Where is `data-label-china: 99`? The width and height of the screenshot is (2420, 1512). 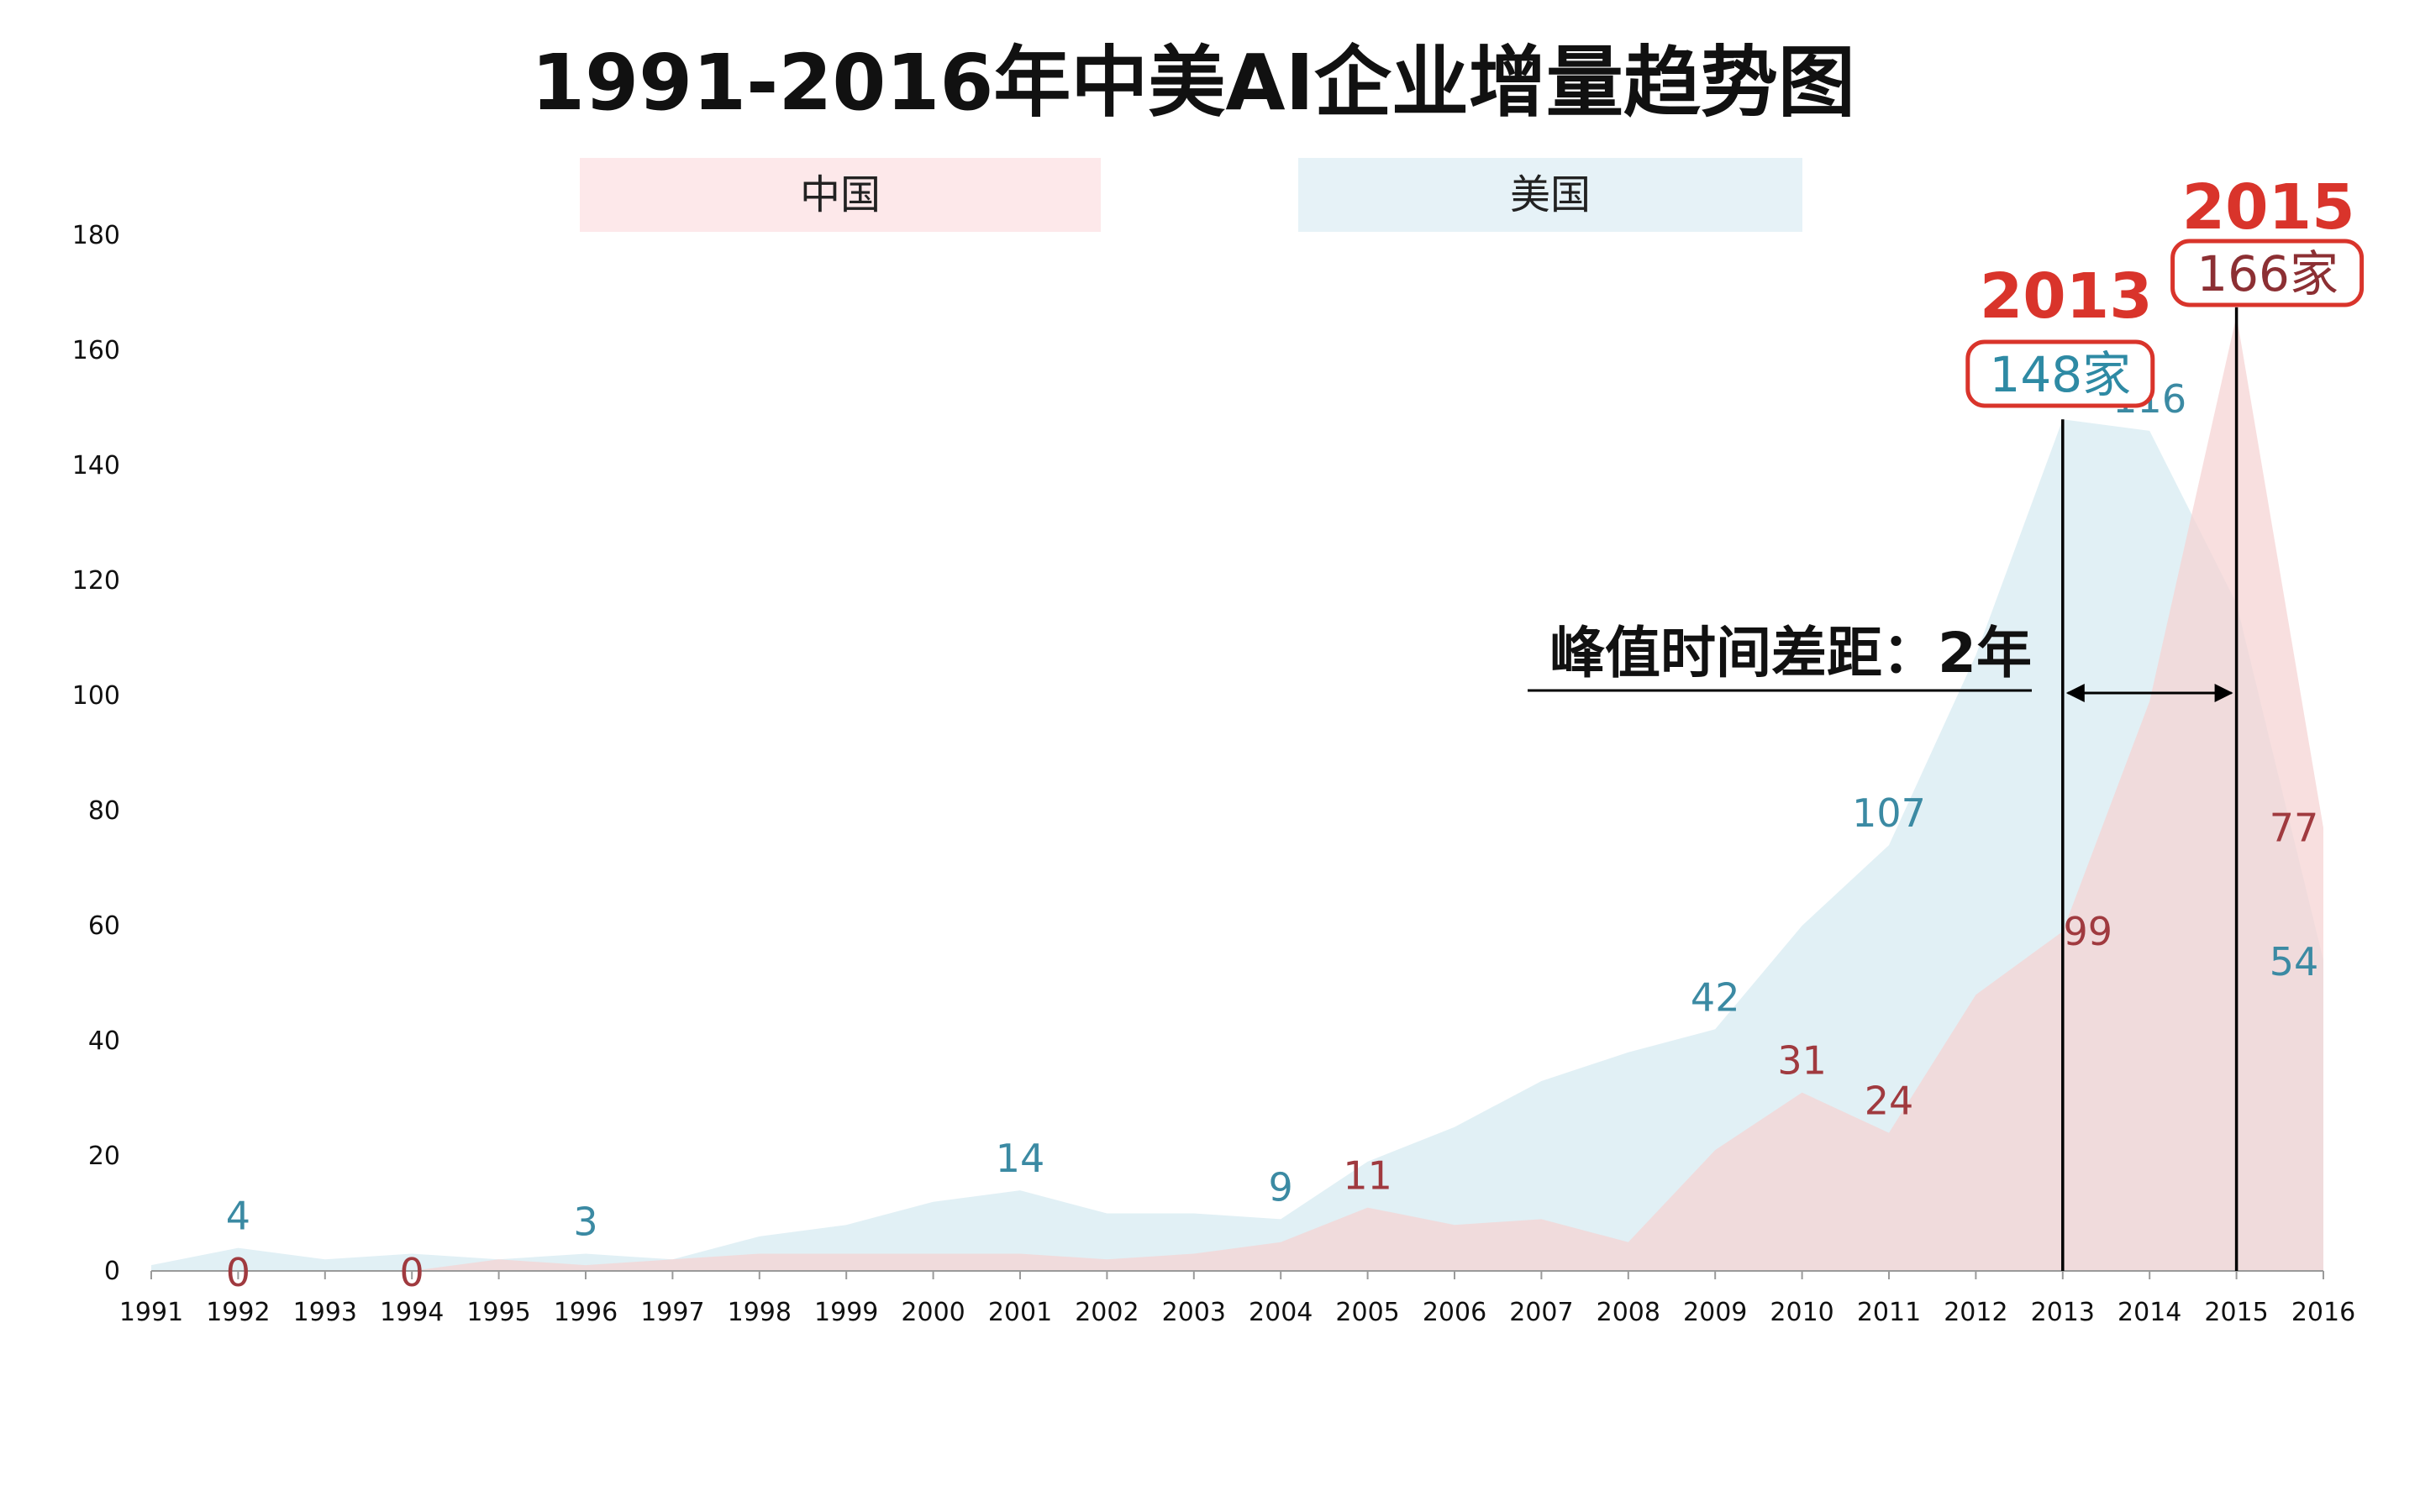
data-label-china: 99 is located at coordinates (2088, 931).